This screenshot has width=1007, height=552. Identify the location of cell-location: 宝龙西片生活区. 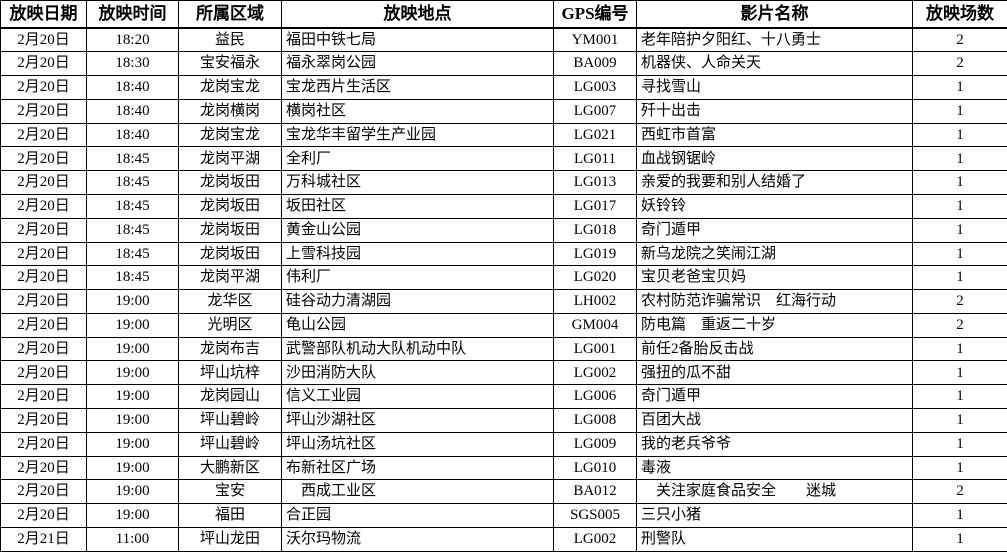
(417, 87).